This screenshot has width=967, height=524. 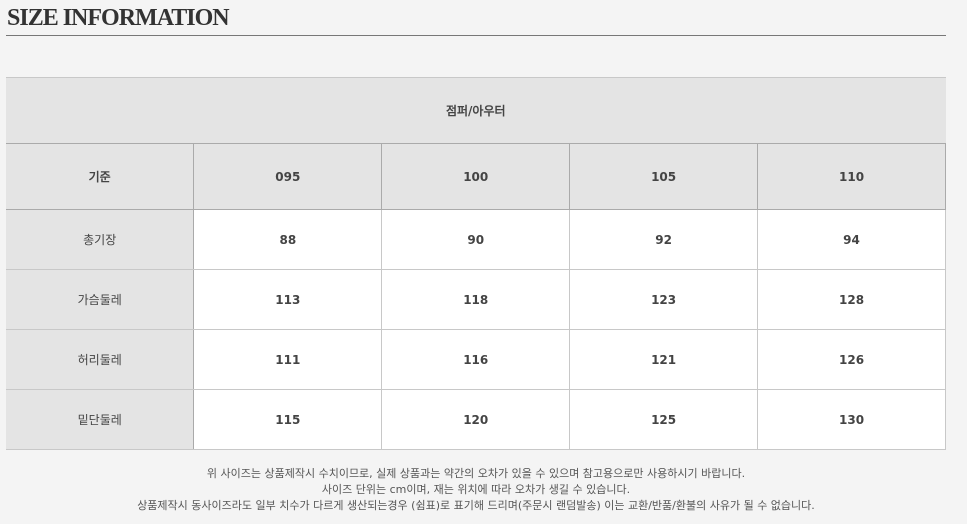 What do you see at coordinates (288, 176) in the screenshot?
I see `header-cell: 095` at bounding box center [288, 176].